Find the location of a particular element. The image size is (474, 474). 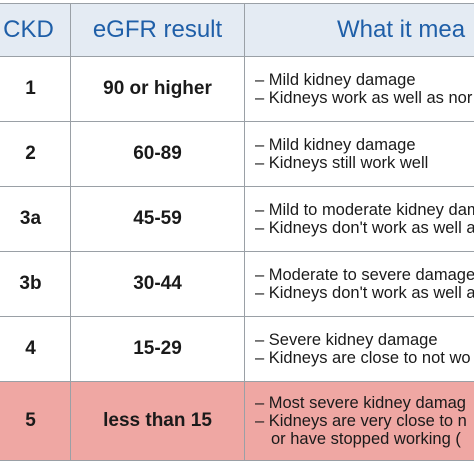

meaning-line: – Kidneys are very close to n is located at coordinates (361, 421).